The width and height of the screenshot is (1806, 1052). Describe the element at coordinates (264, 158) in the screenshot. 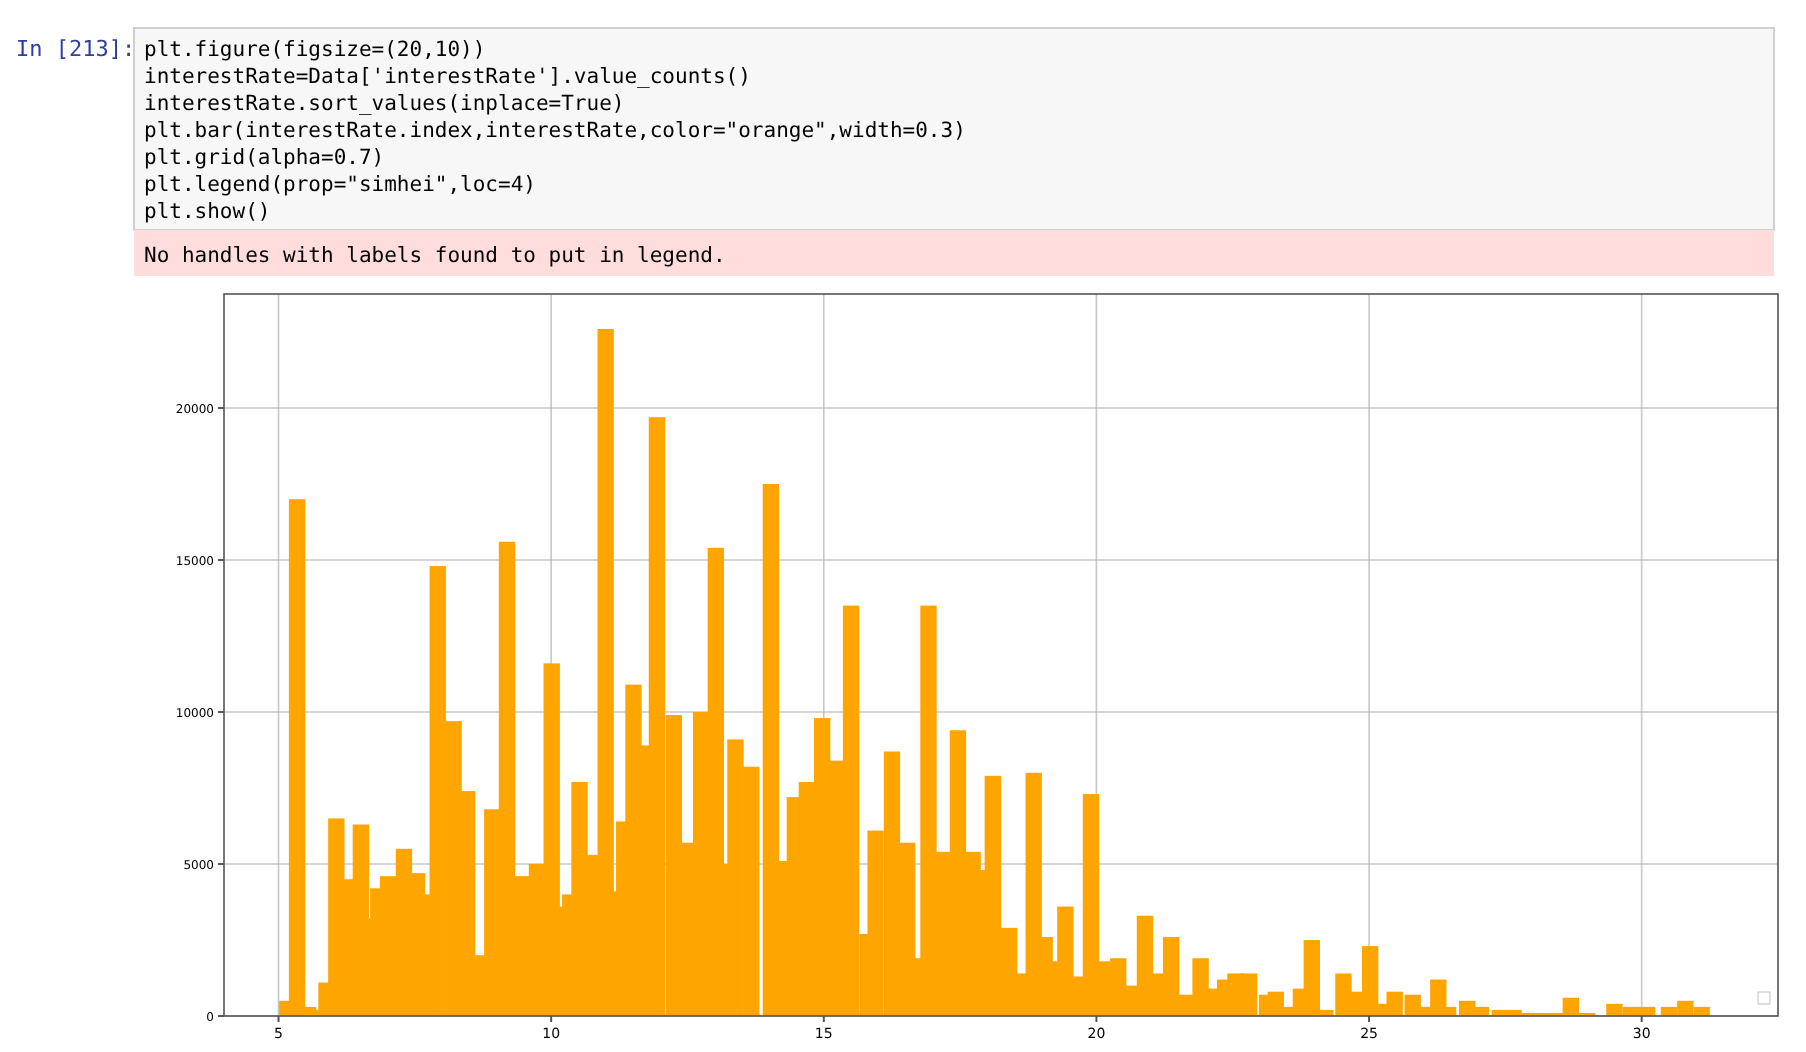

I see `text: plt.grid(alpha=0.7)` at that location.